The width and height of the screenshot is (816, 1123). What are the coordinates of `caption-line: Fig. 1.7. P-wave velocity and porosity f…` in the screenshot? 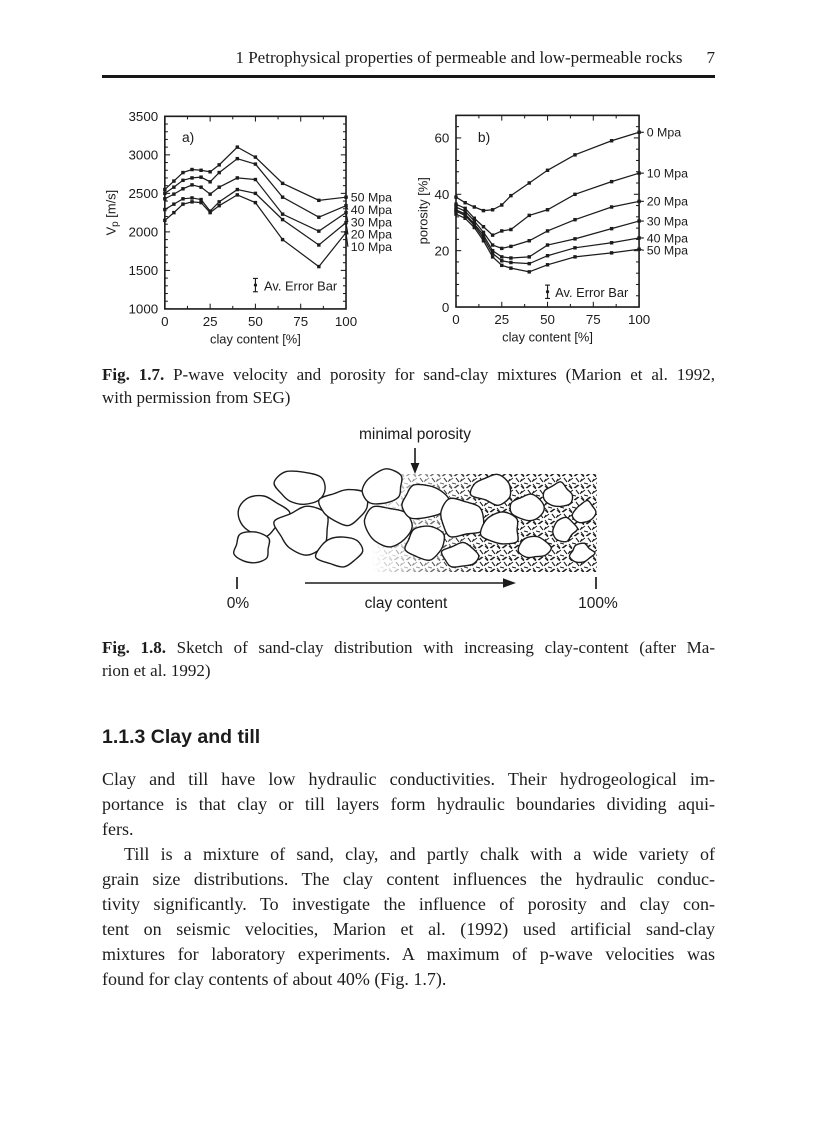 It's located at (408, 374).